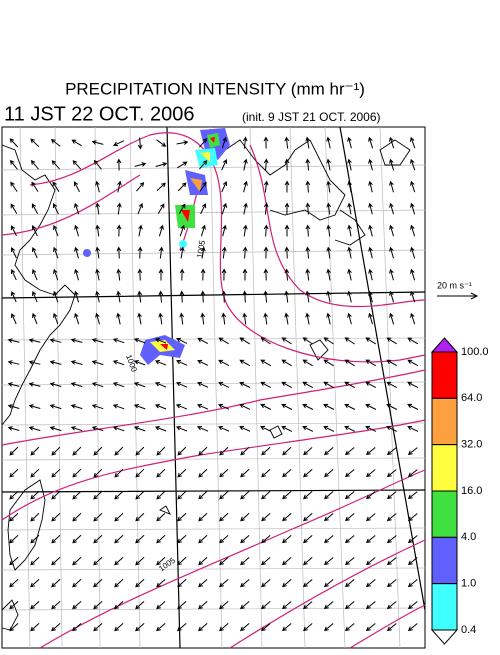 Image resolution: width=500 pixels, height=655 pixels. I want to click on precipitation, so click(156, 246).